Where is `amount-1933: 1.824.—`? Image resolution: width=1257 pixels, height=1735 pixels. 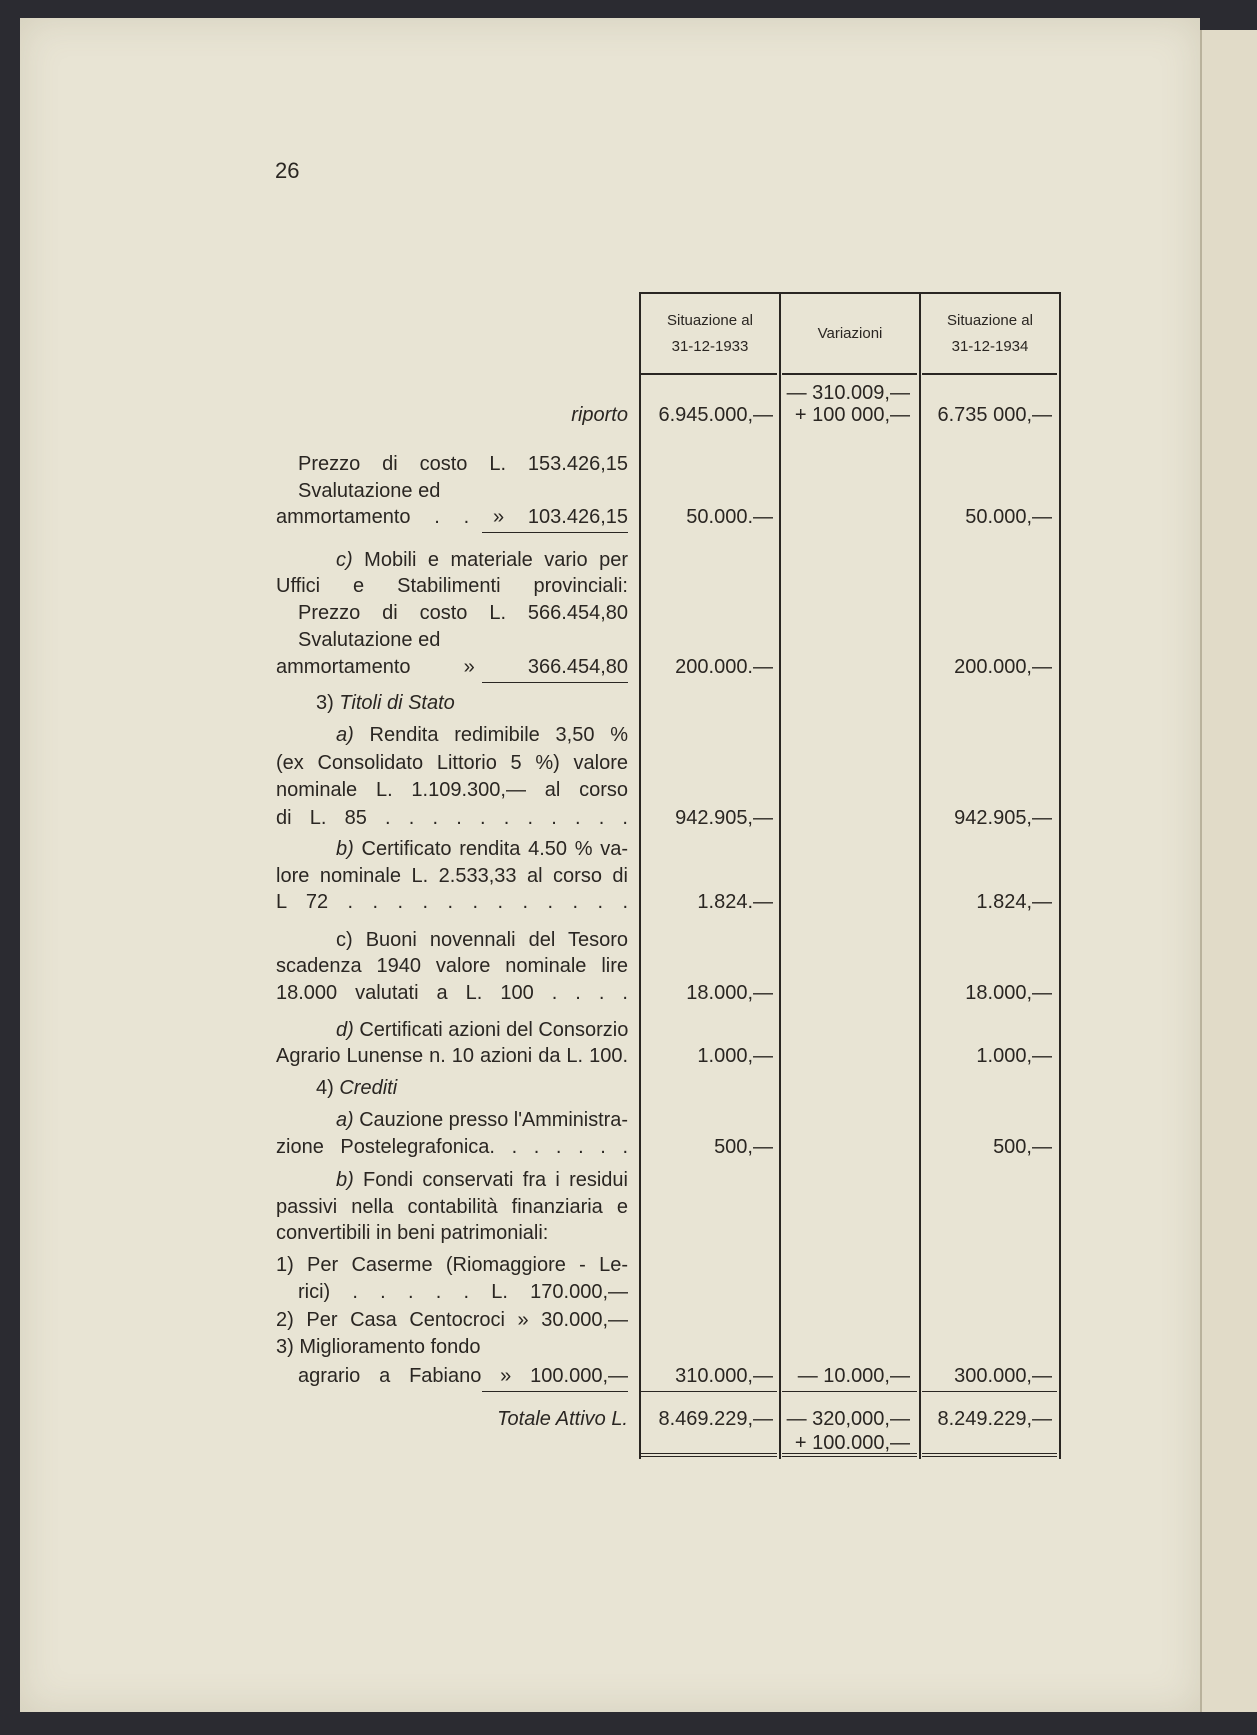
amount-1933: 1.824.— is located at coordinates (735, 902).